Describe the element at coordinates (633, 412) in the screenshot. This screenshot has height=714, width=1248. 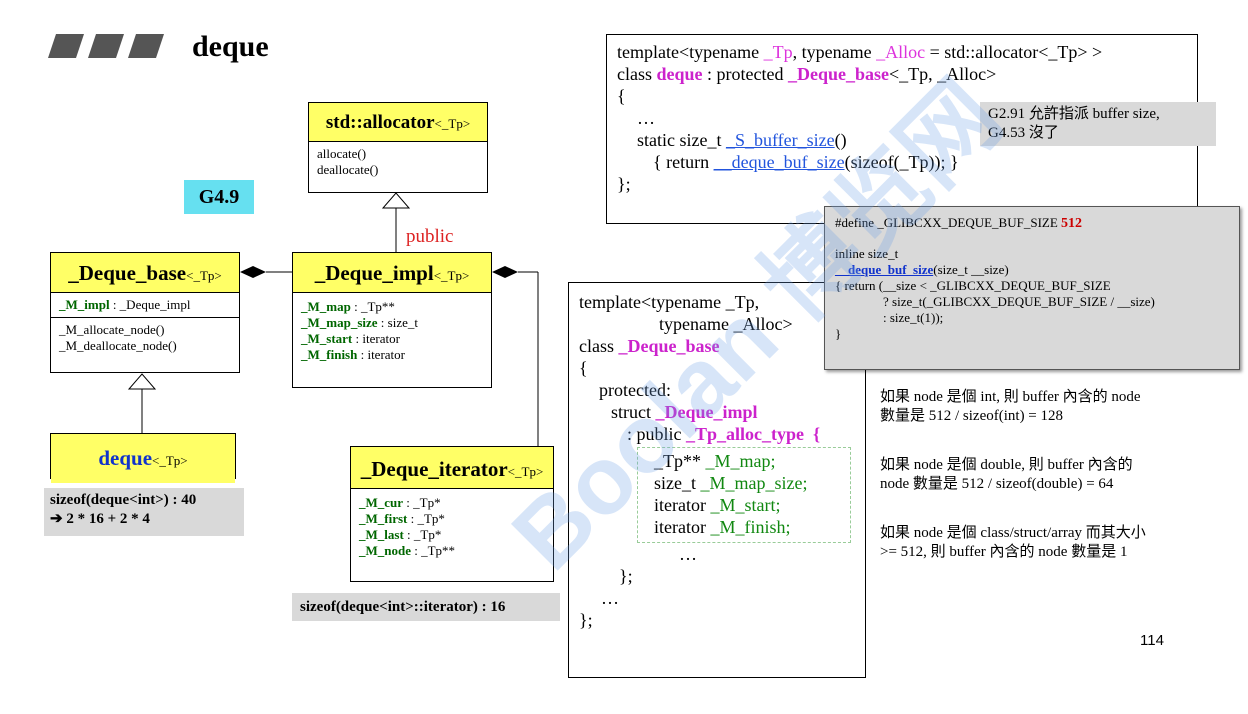
I see `code-text: struct` at that location.